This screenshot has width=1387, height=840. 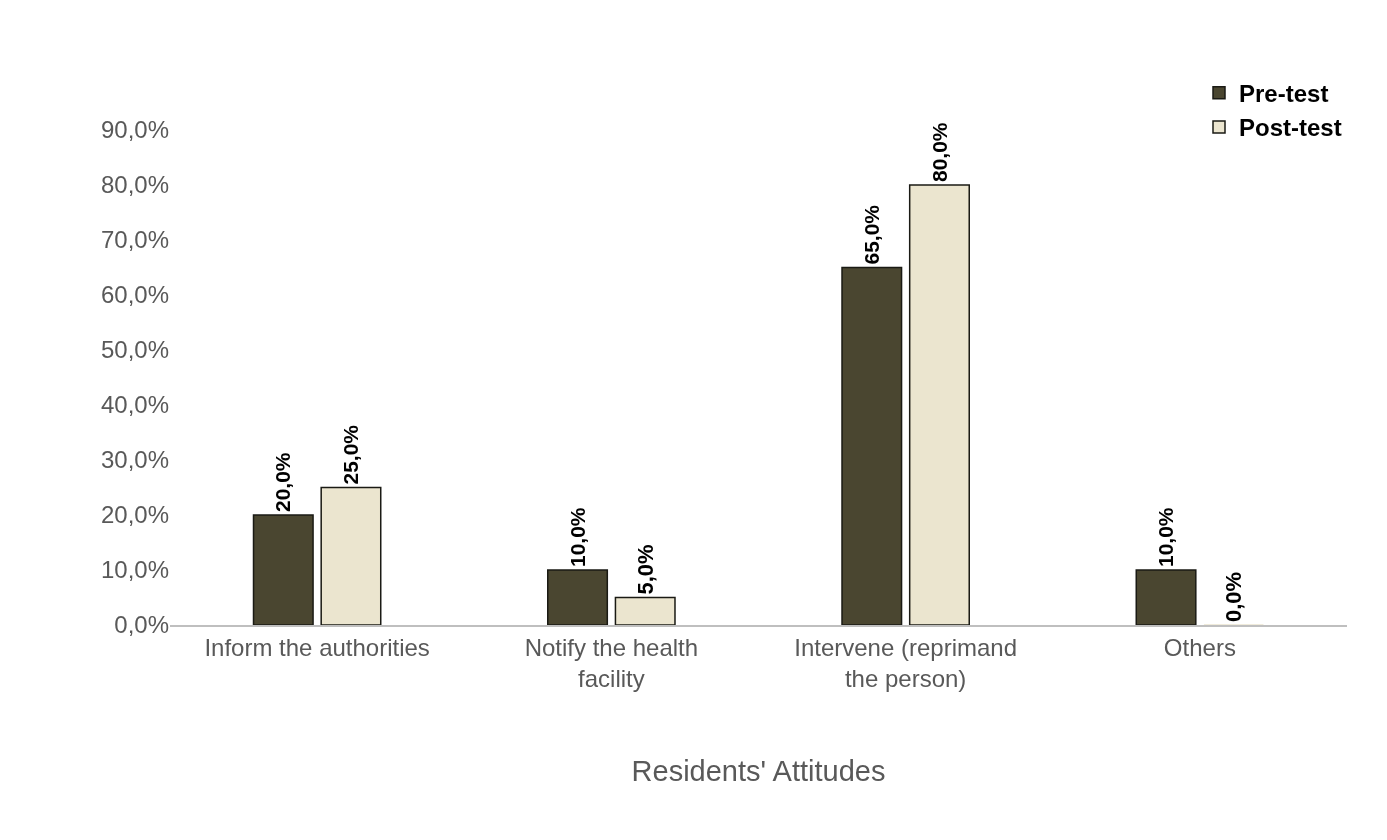 What do you see at coordinates (134, 295) in the screenshot?
I see `y-tick-label: 60,0%` at bounding box center [134, 295].